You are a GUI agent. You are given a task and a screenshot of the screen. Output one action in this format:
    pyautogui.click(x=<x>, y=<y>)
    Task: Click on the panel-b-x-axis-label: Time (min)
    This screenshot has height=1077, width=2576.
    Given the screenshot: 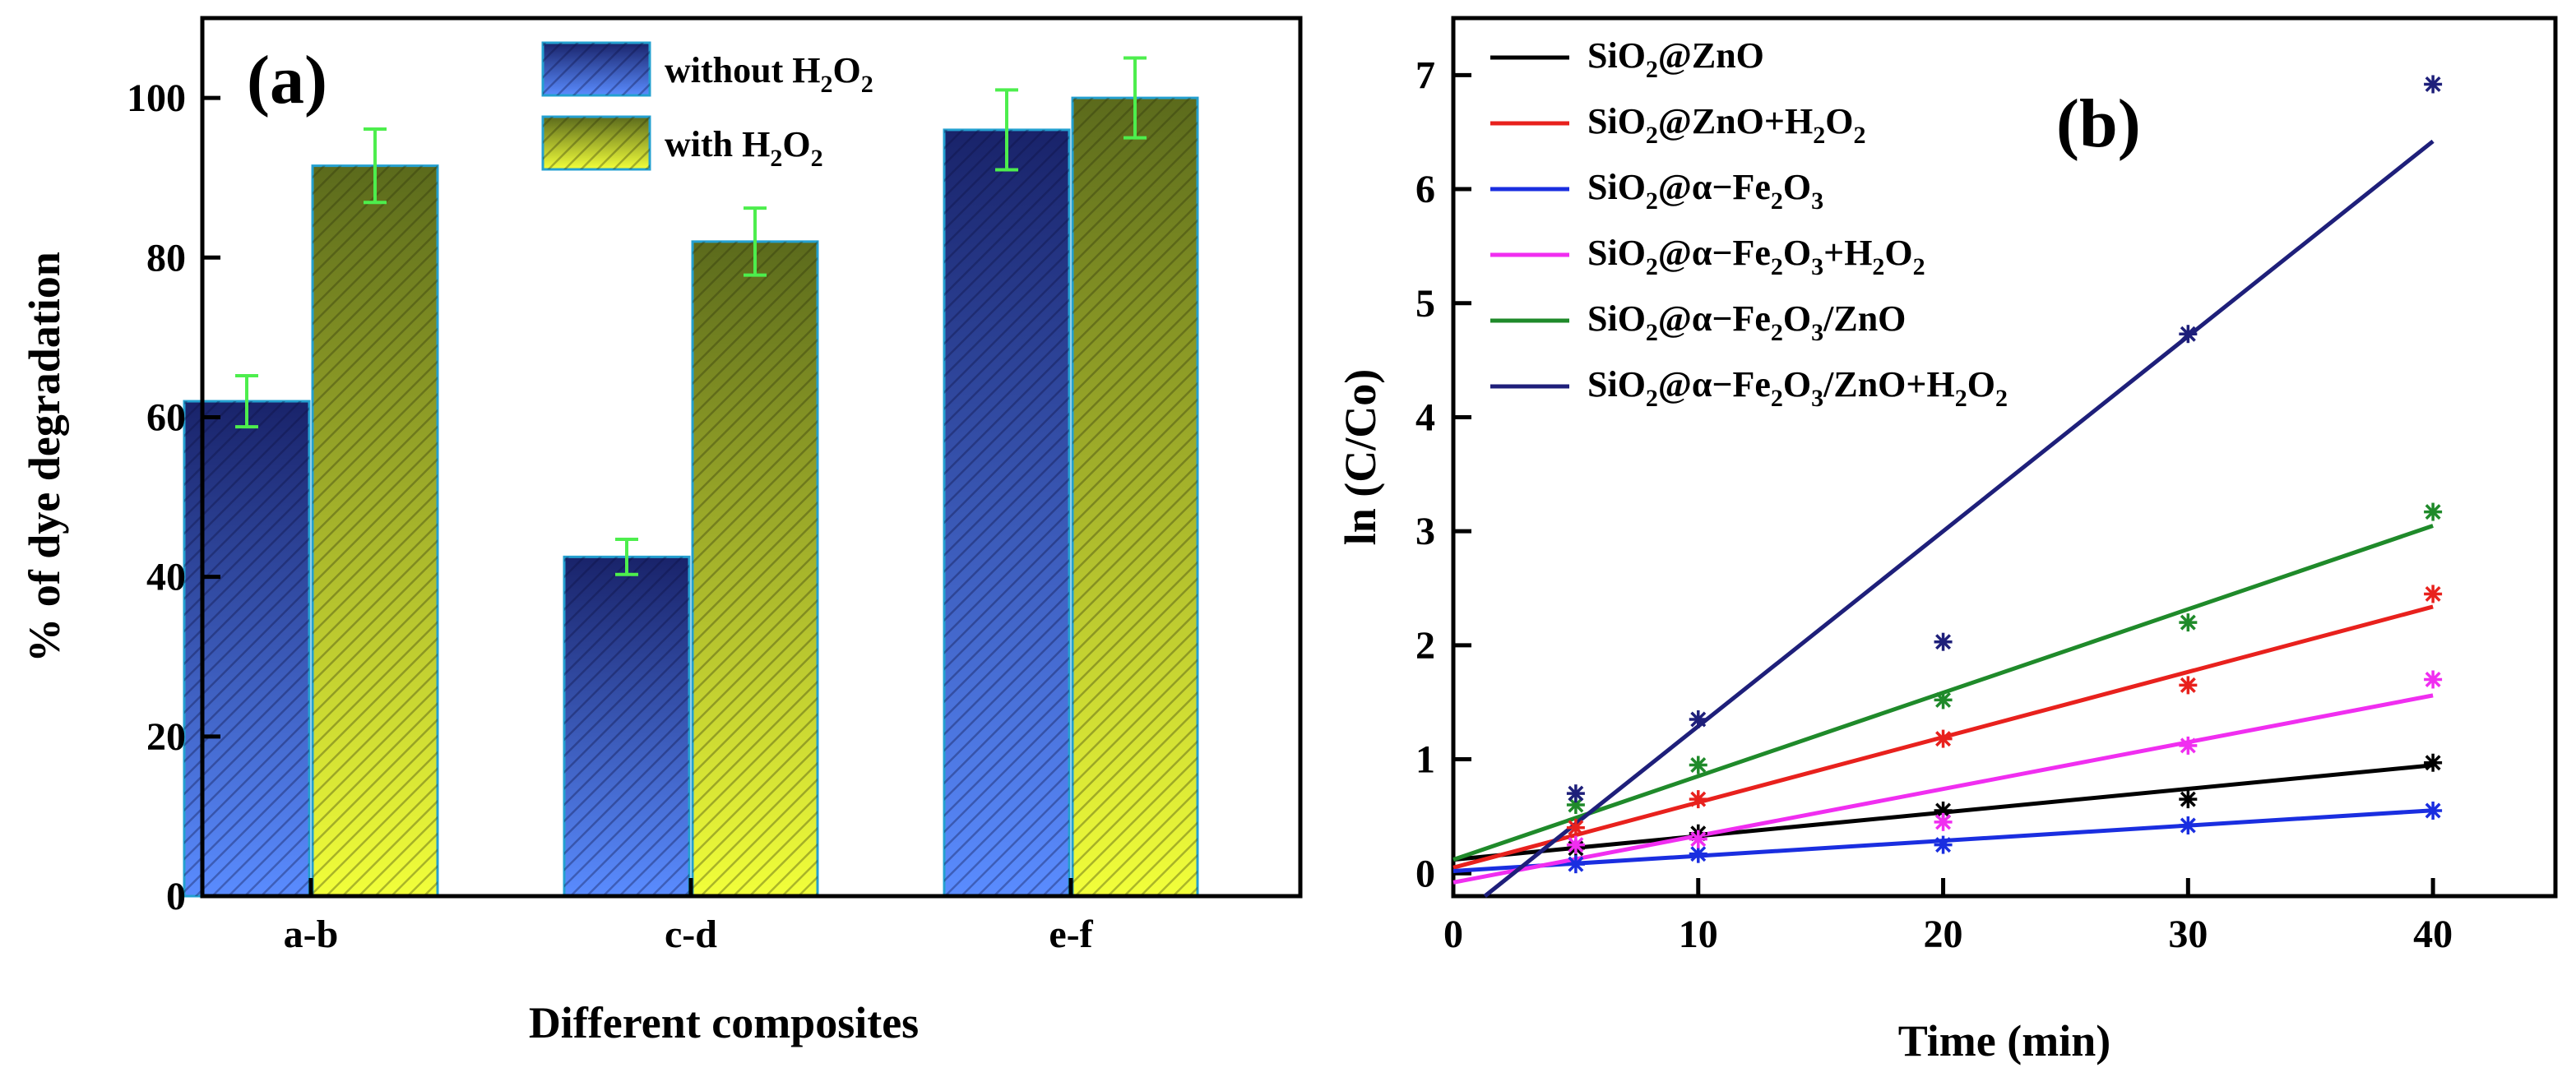 What is the action you would take?
    pyautogui.click(x=2004, y=1040)
    